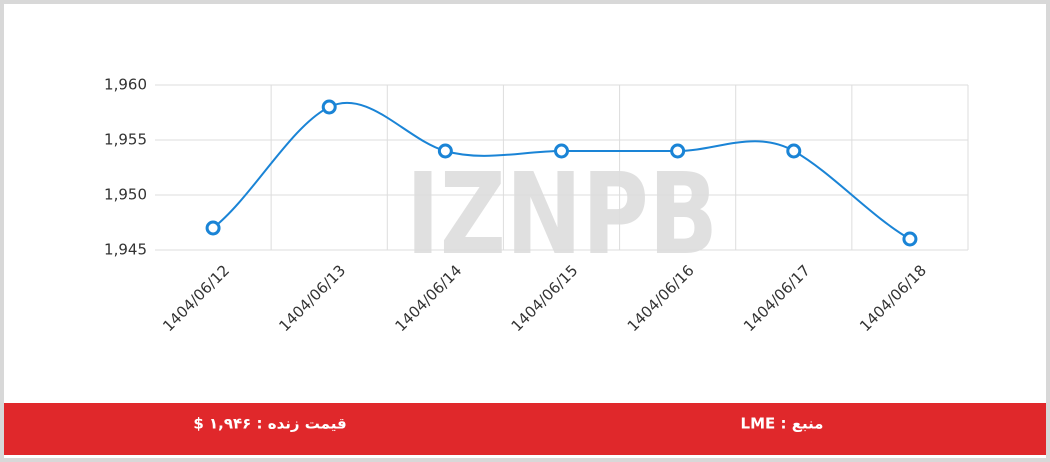 The width and height of the screenshot is (1050, 462). What do you see at coordinates (125, 195) in the screenshot?
I see `y-tick-label: 1,950` at bounding box center [125, 195].